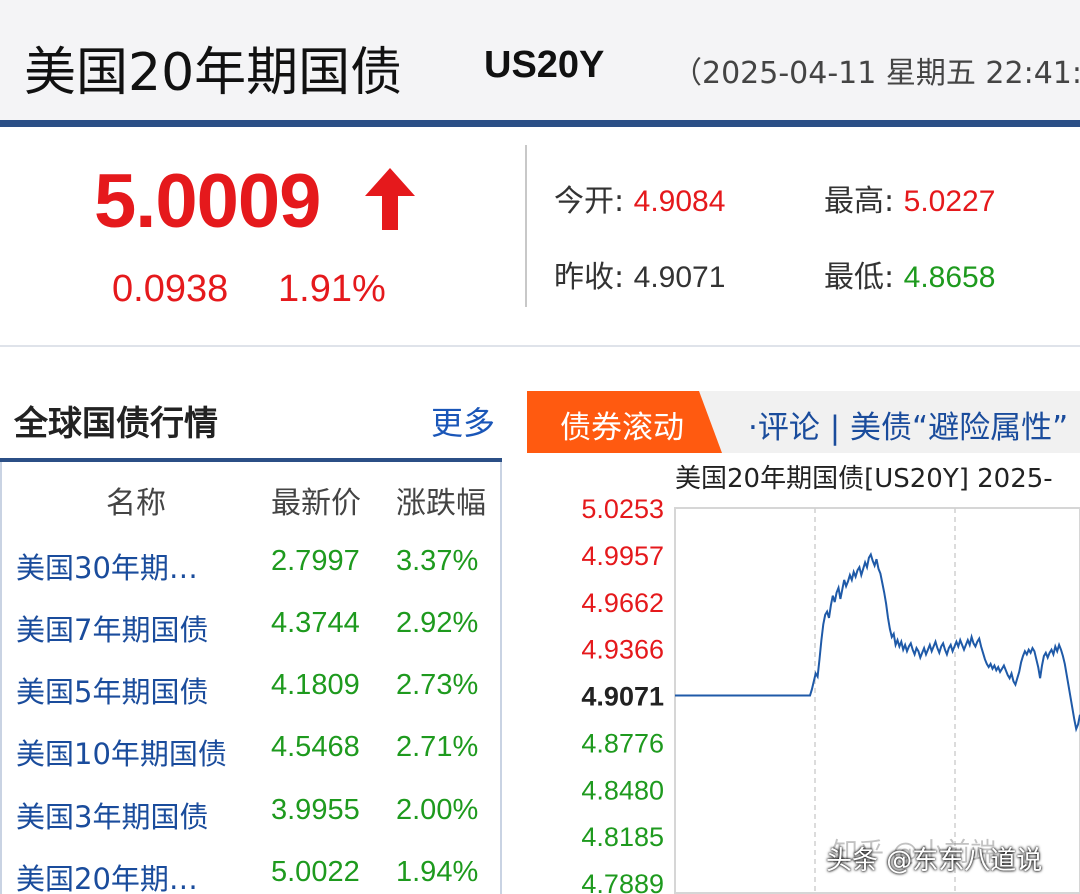 The width and height of the screenshot is (1080, 894). Describe the element at coordinates (315, 747) in the screenshot. I see `bond-last: 4.5468` at that location.